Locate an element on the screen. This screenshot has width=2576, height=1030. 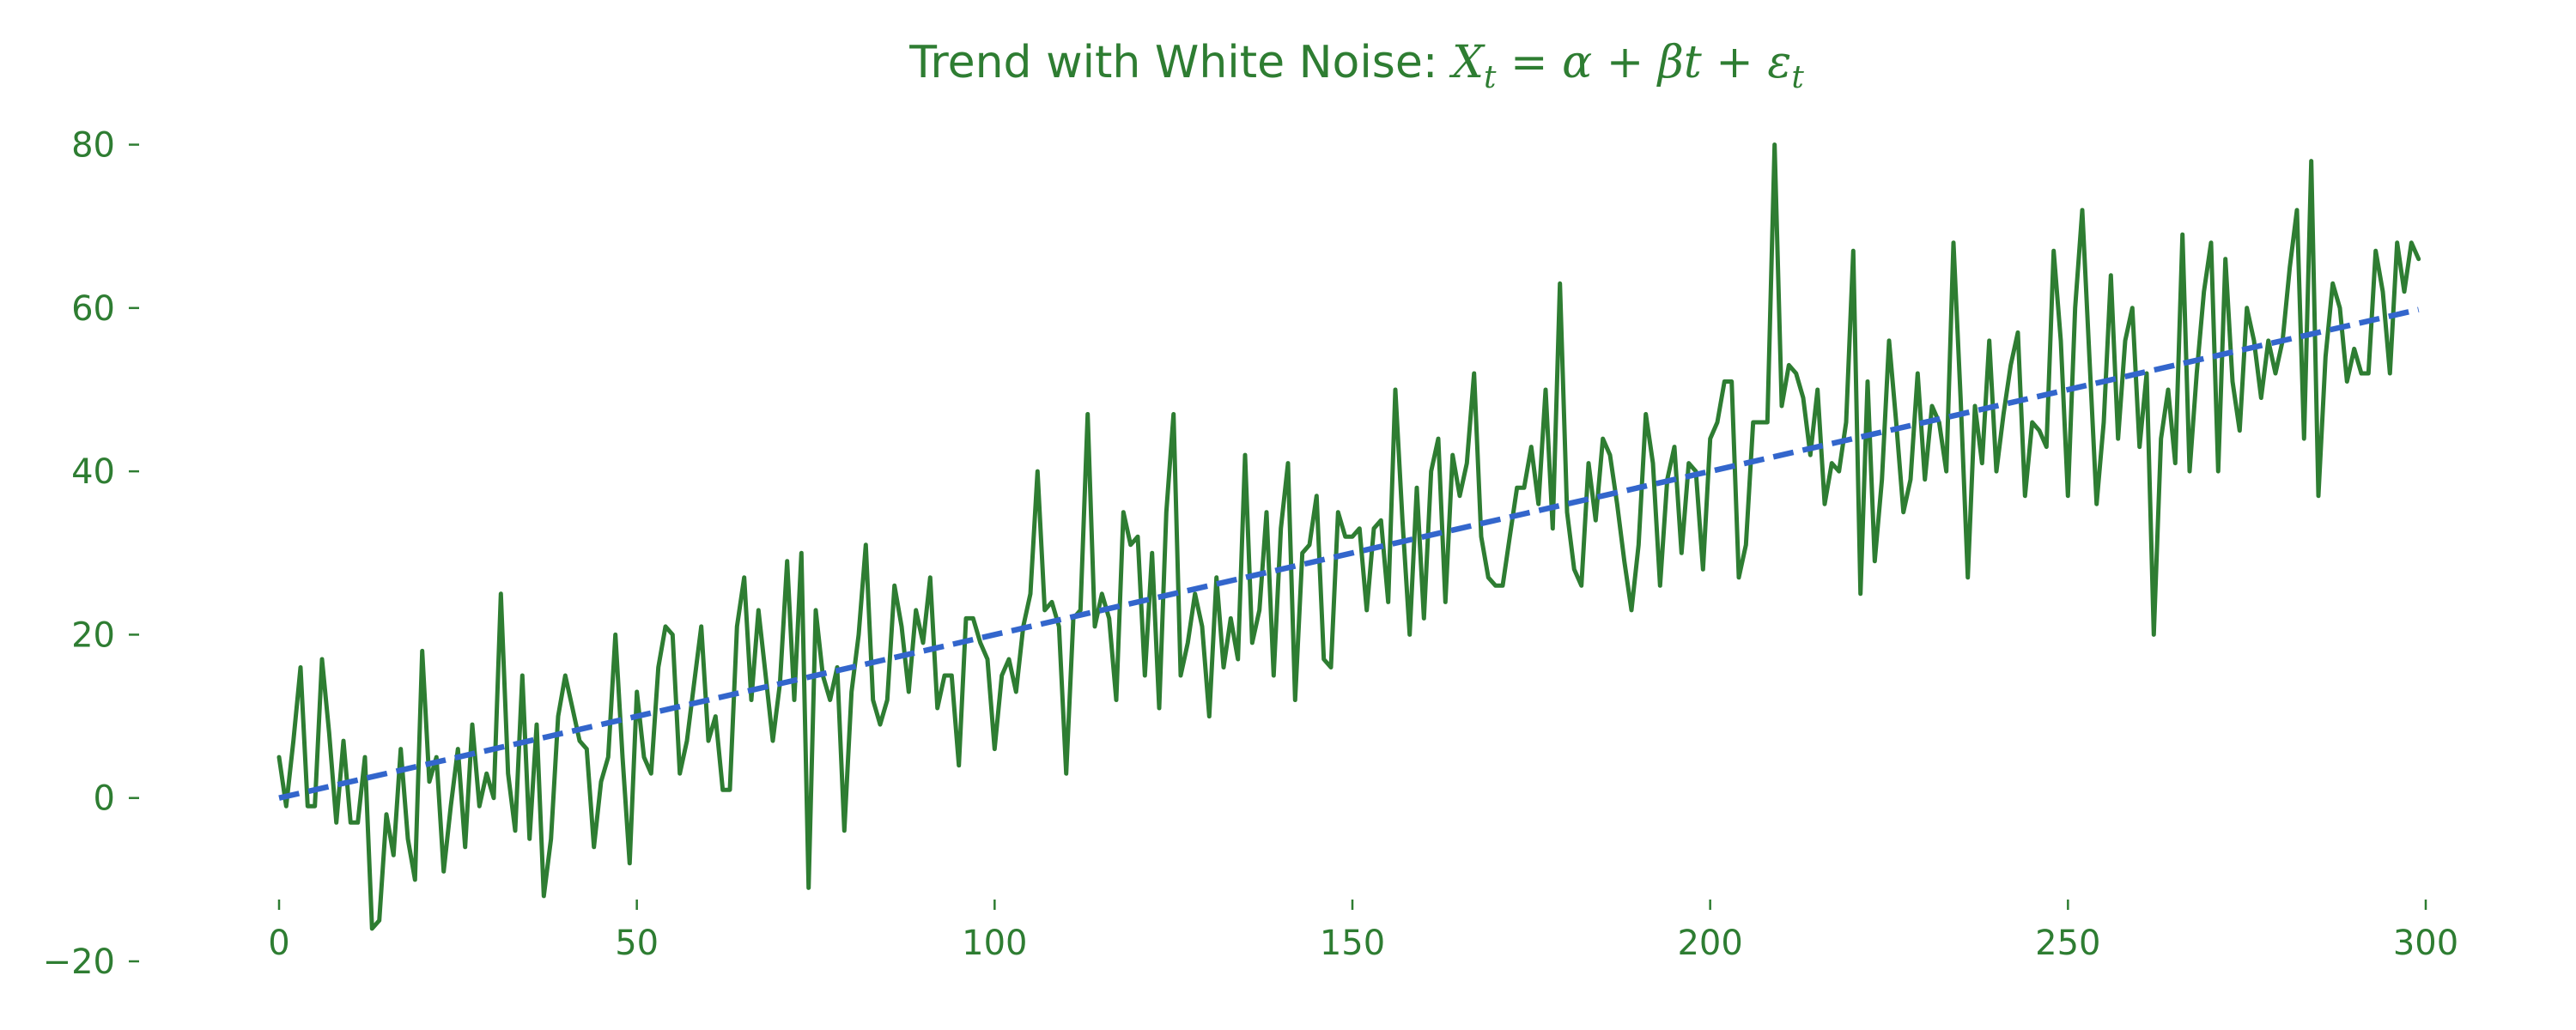
x-tick-label: 0 is located at coordinates (279, 943).